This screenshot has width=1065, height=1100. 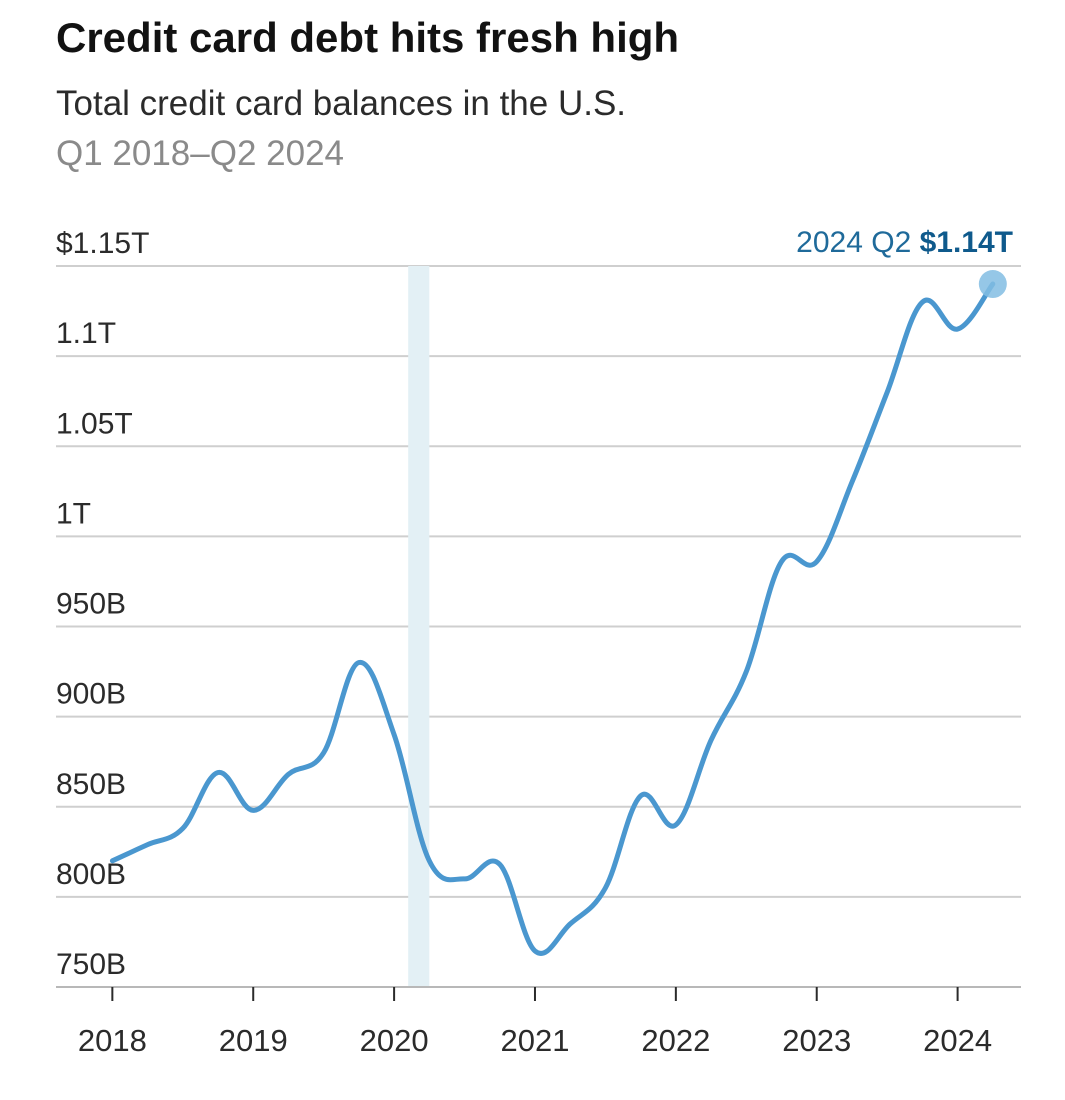 I want to click on x-axis, so click(x=538, y=993).